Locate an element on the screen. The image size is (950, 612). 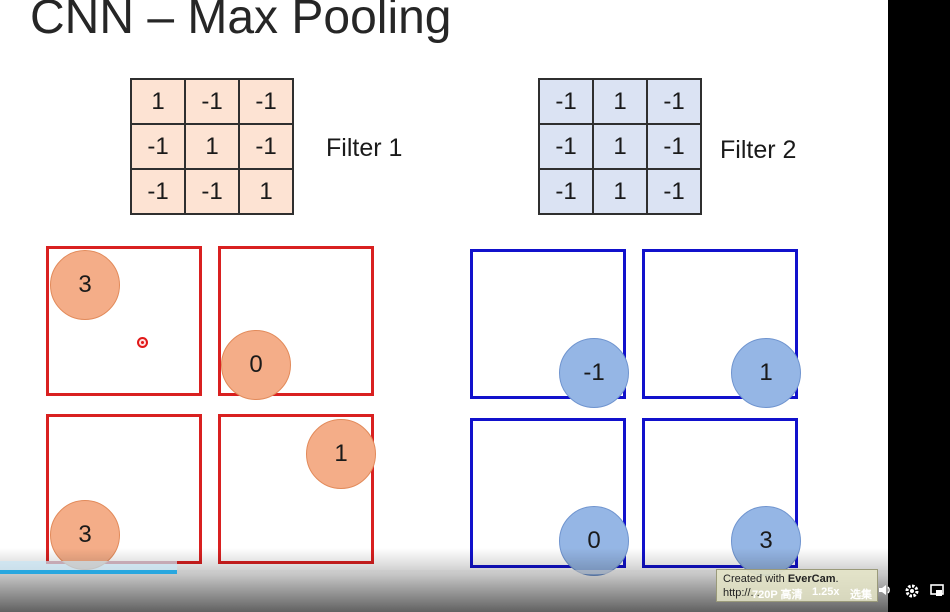
settings-icon is located at coordinates (912, 593).